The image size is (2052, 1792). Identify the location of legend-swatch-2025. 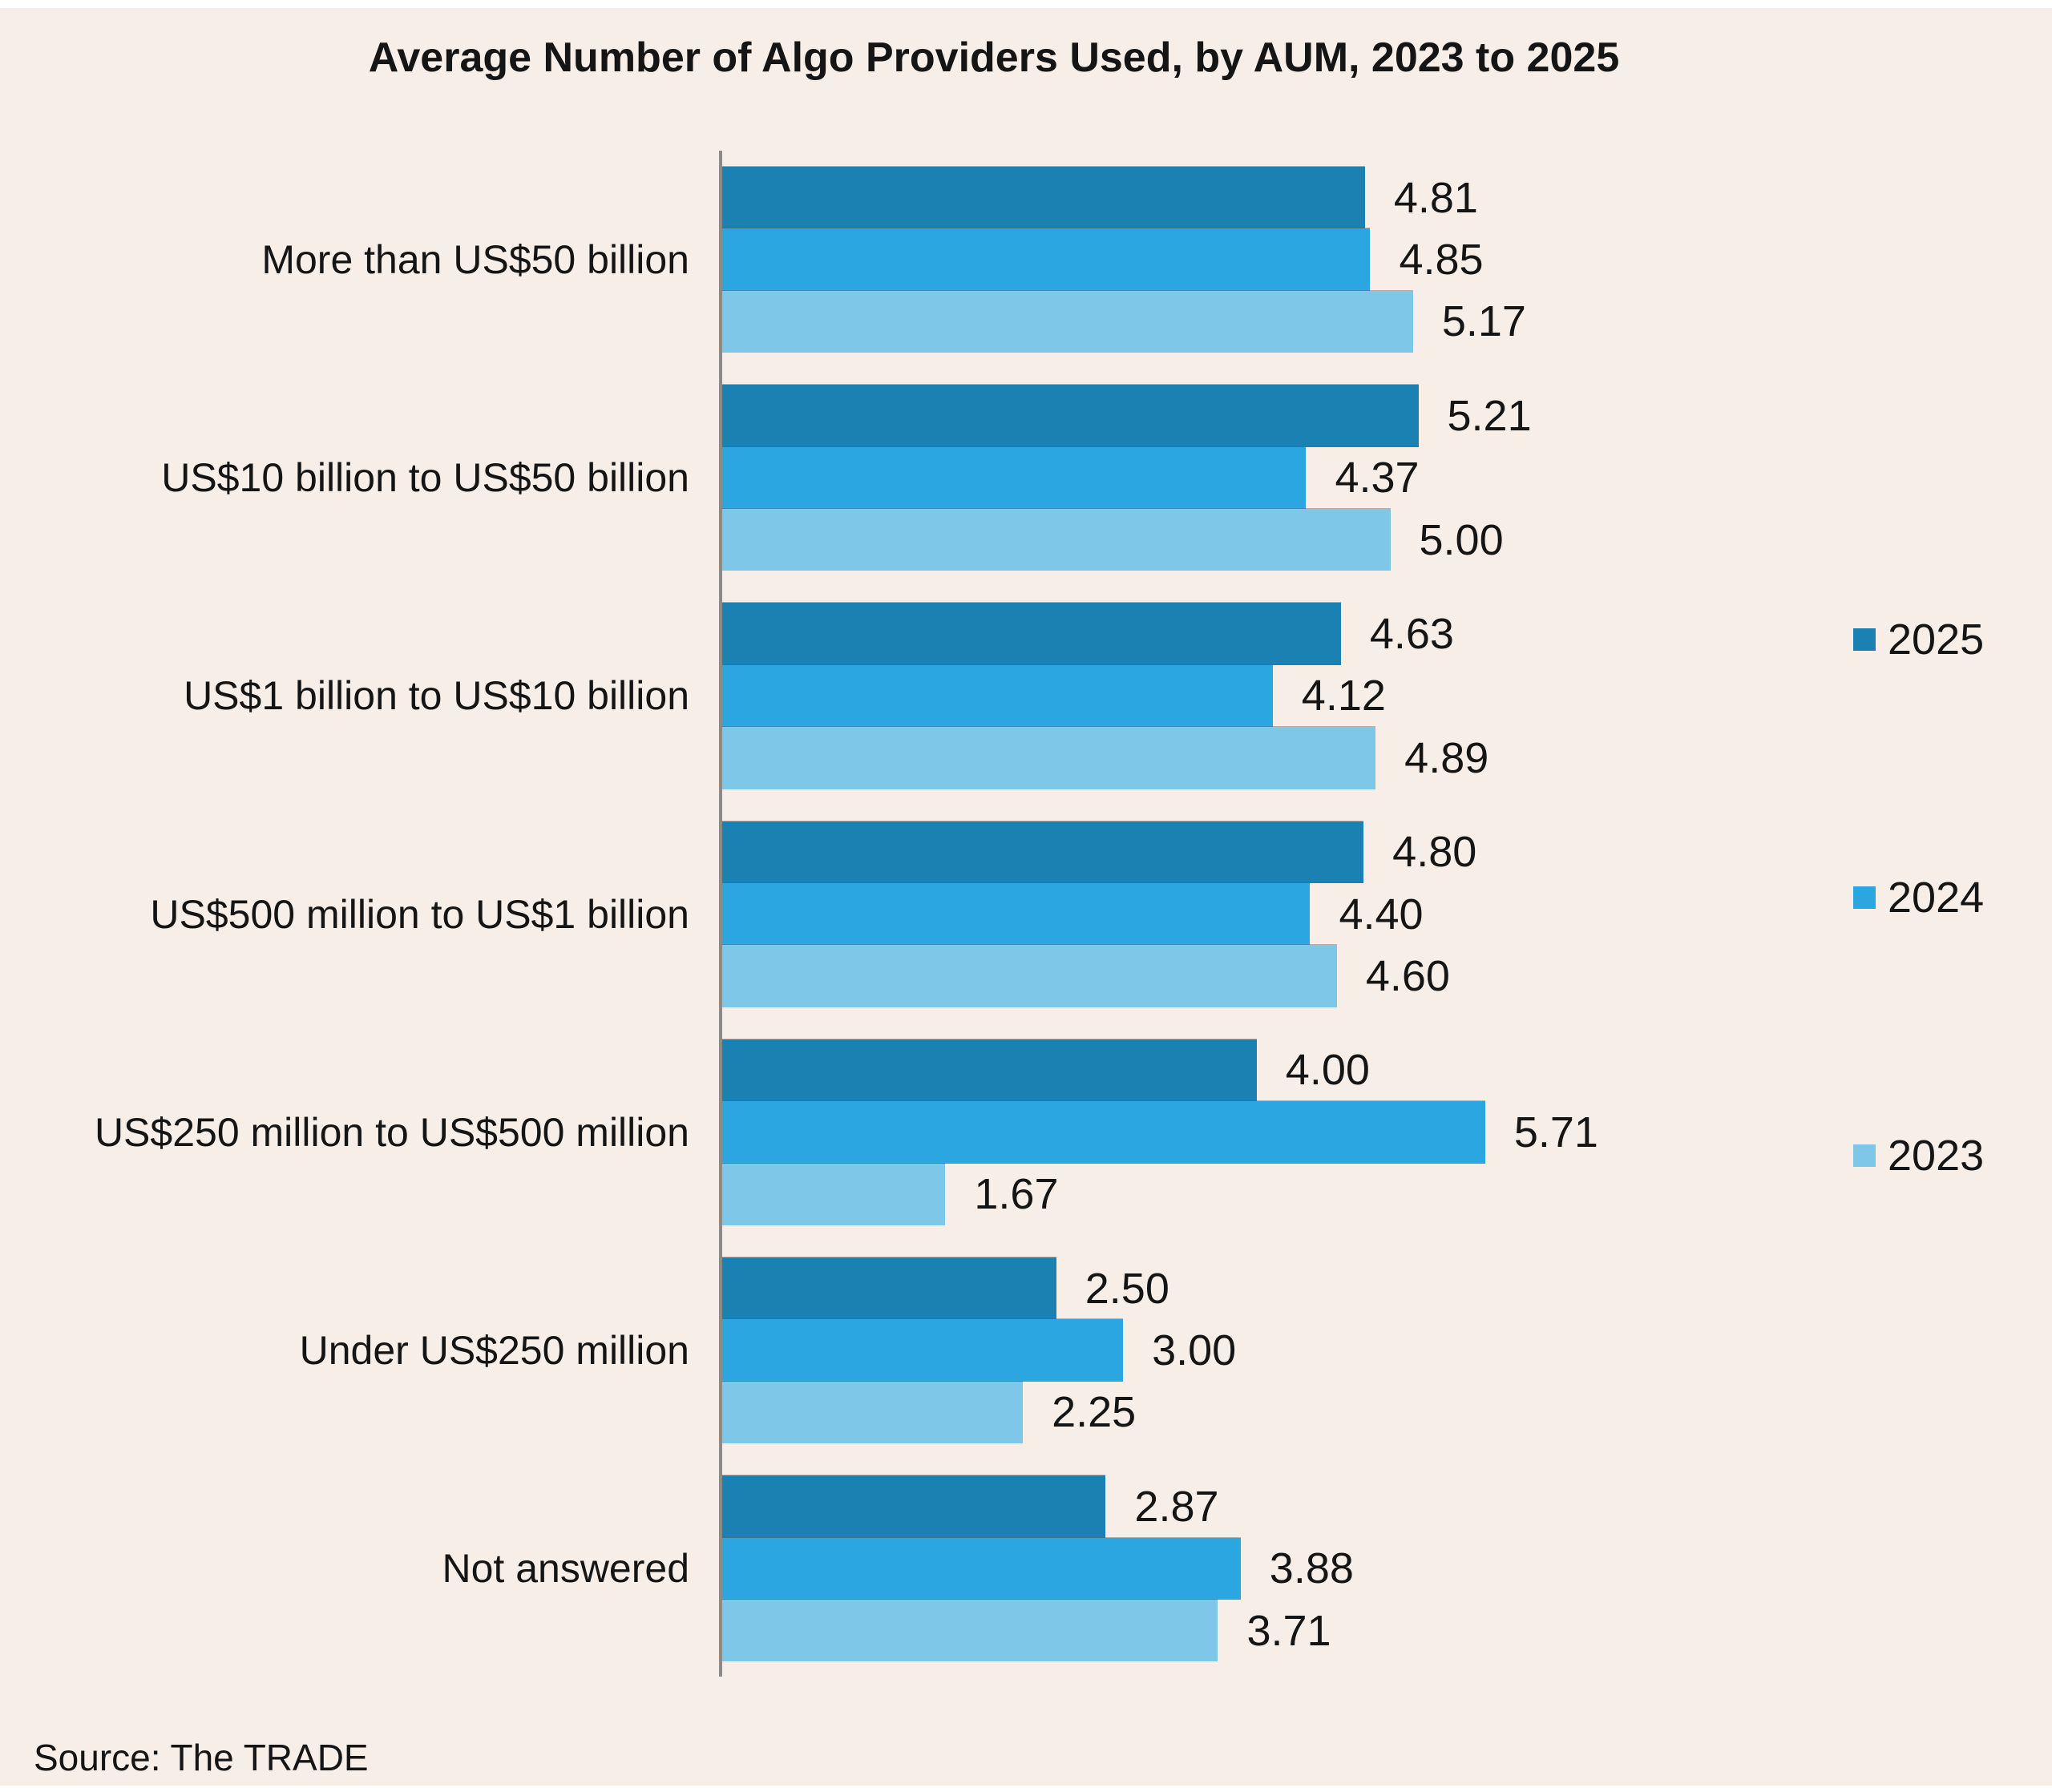
(1864, 640).